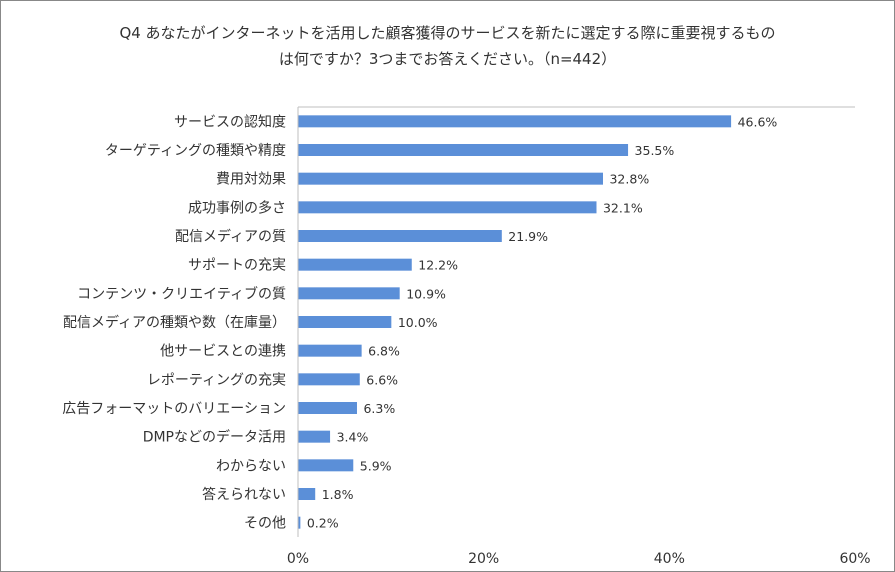 This screenshot has width=895, height=572. What do you see at coordinates (382, 379) in the screenshot?
I see `data-label: 6.6%` at bounding box center [382, 379].